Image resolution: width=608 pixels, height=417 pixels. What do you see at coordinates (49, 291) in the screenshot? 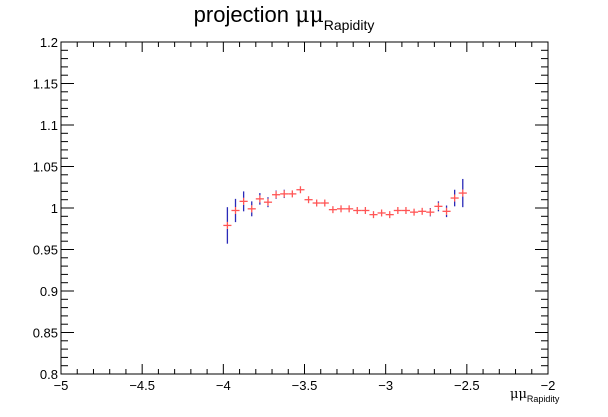
I see `y-tick-label: 0.9` at bounding box center [49, 291].